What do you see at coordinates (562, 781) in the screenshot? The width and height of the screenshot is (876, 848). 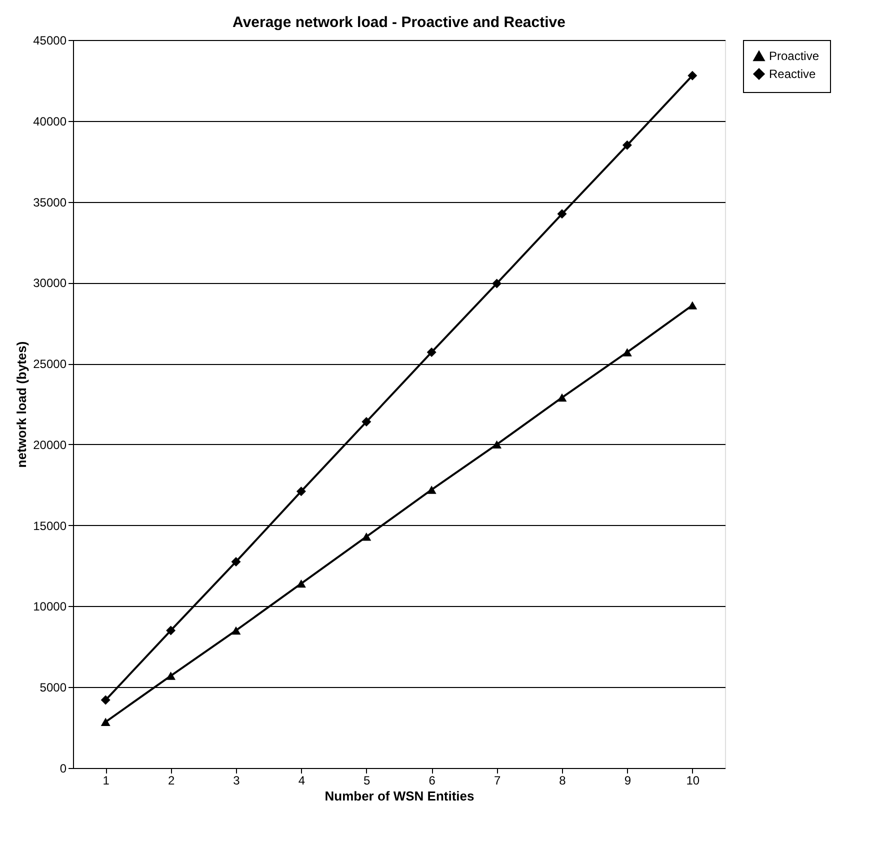 I see `x-tick-label: 8` at bounding box center [562, 781].